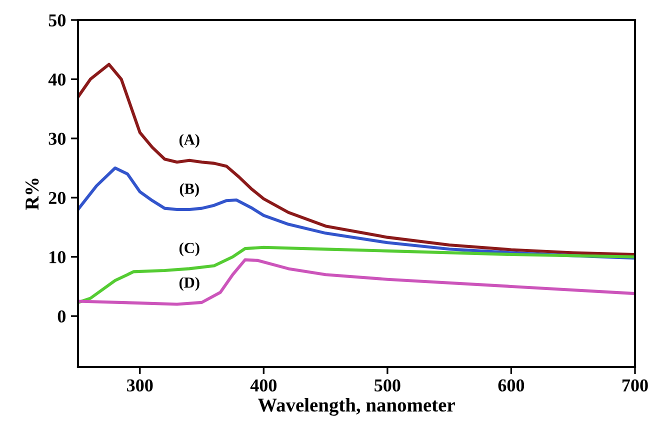  Describe the element at coordinates (140, 385) in the screenshot. I see `x-tick-label: 300` at that location.